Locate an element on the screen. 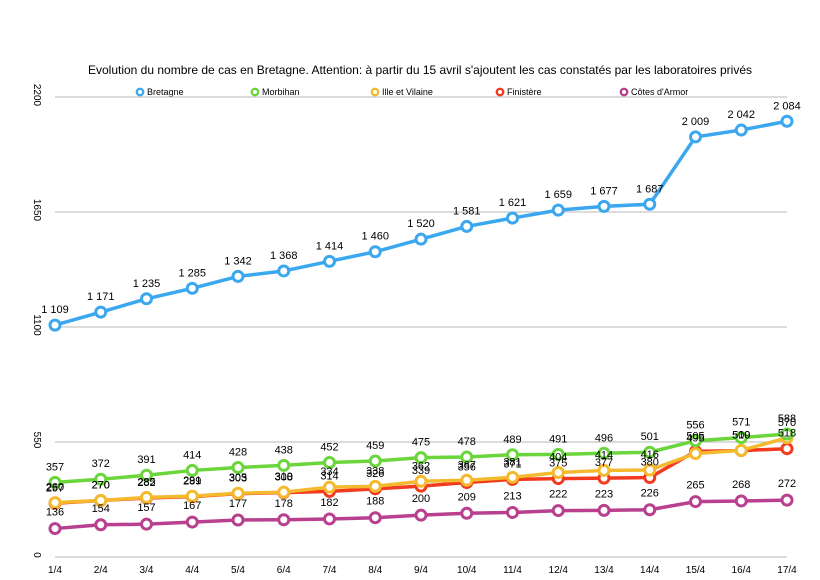  data-label: 362 is located at coordinates (421, 466).